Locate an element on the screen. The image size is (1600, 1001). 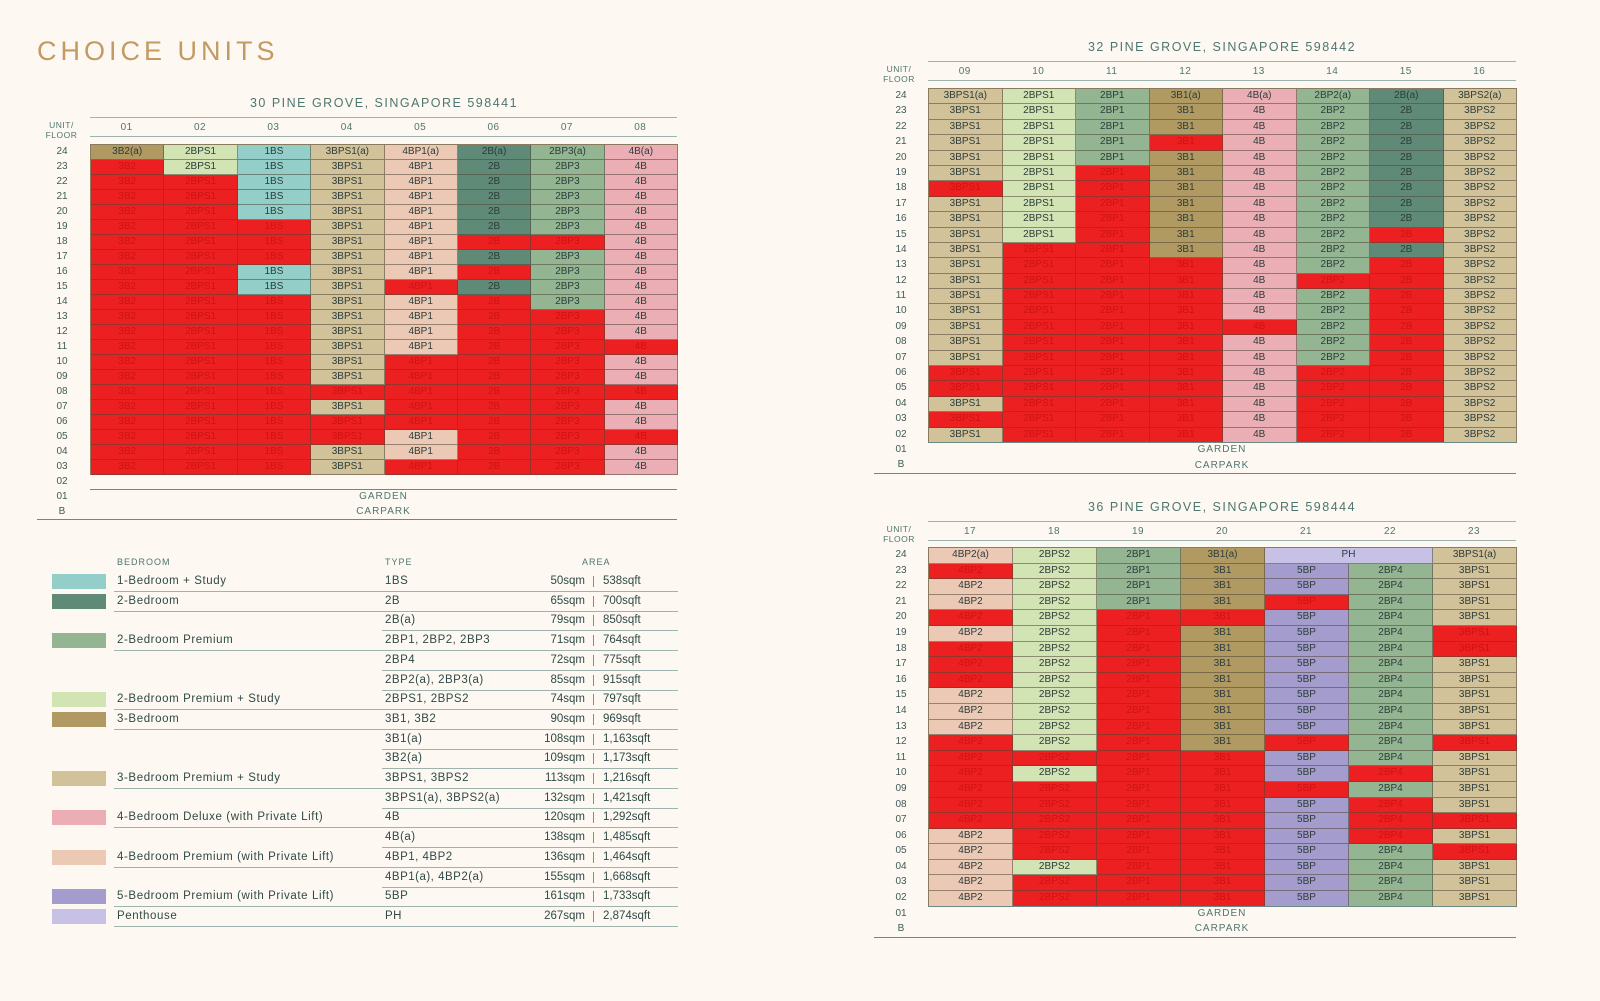
unit-cell: 4BP2(a) is located at coordinates (971, 556).